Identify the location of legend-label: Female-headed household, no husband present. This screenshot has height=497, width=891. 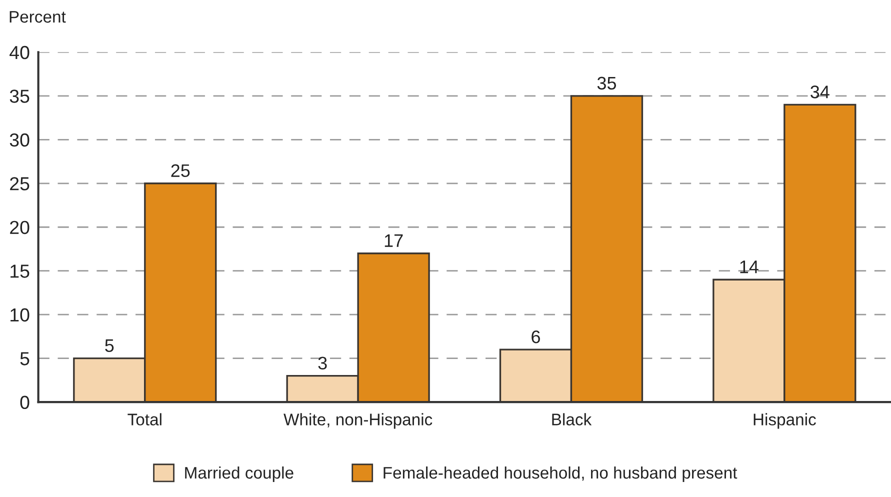
(561, 474).